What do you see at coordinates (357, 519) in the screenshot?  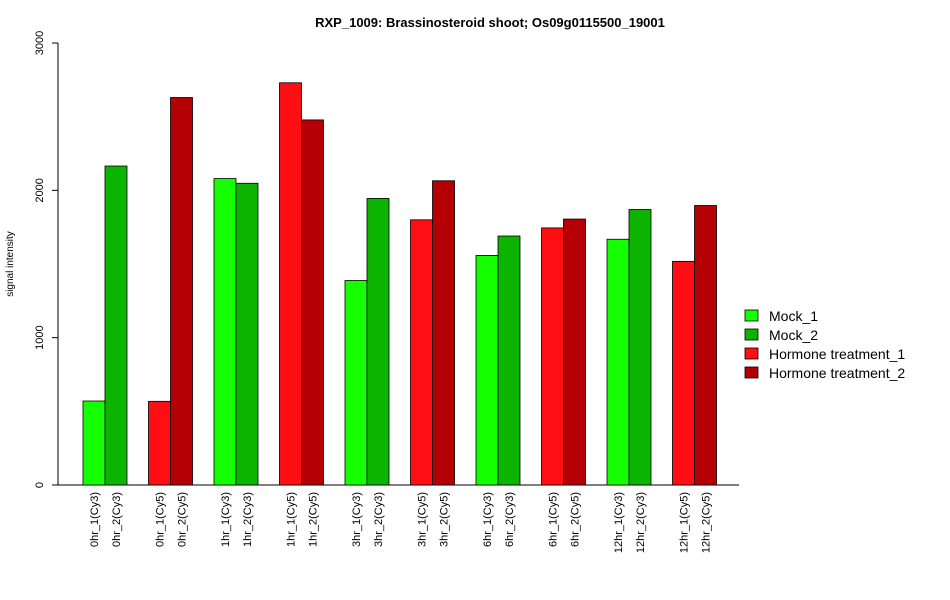 I see `x-tick-label: 3hr_1(Cy3)` at bounding box center [357, 519].